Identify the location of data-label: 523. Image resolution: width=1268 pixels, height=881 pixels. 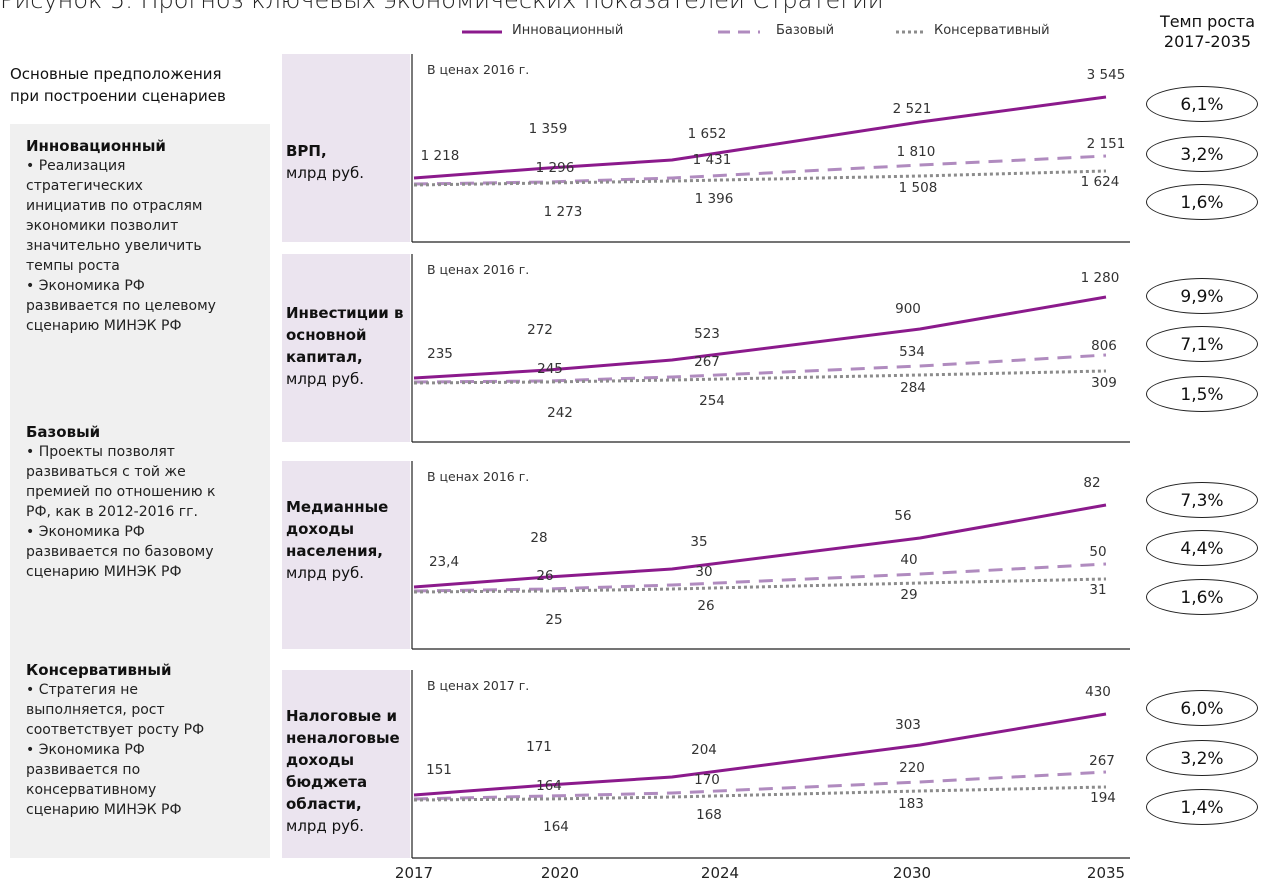
(707, 334).